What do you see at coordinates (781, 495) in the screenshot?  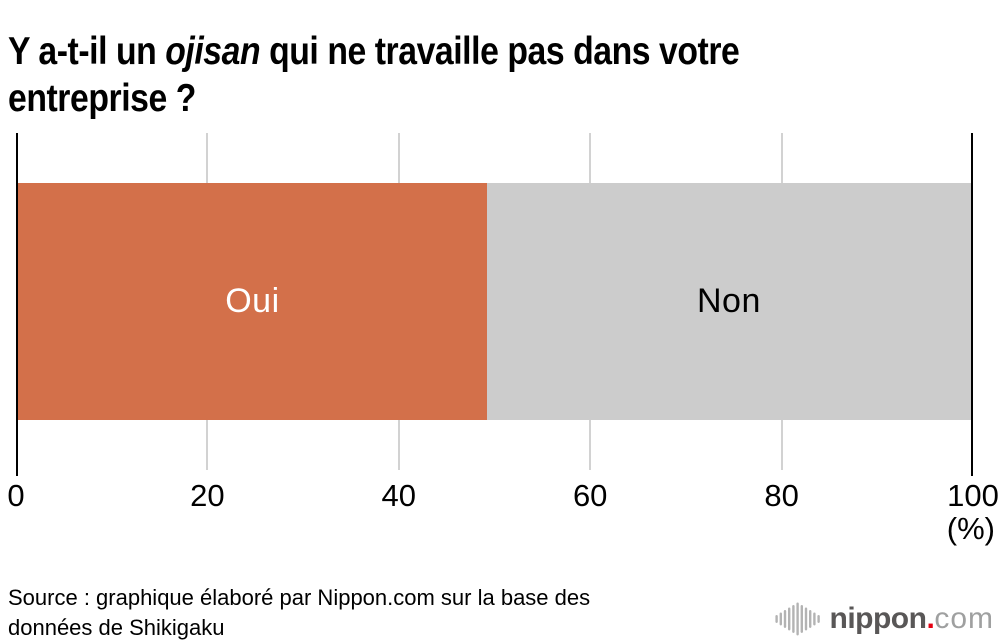 I see `tick-label-80: 80` at bounding box center [781, 495].